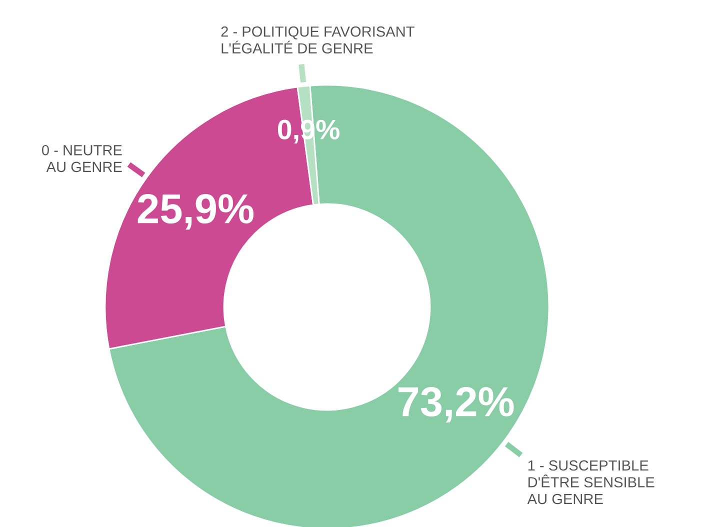  What do you see at coordinates (196, 212) in the screenshot?
I see `data-label: 25,9%` at bounding box center [196, 212].